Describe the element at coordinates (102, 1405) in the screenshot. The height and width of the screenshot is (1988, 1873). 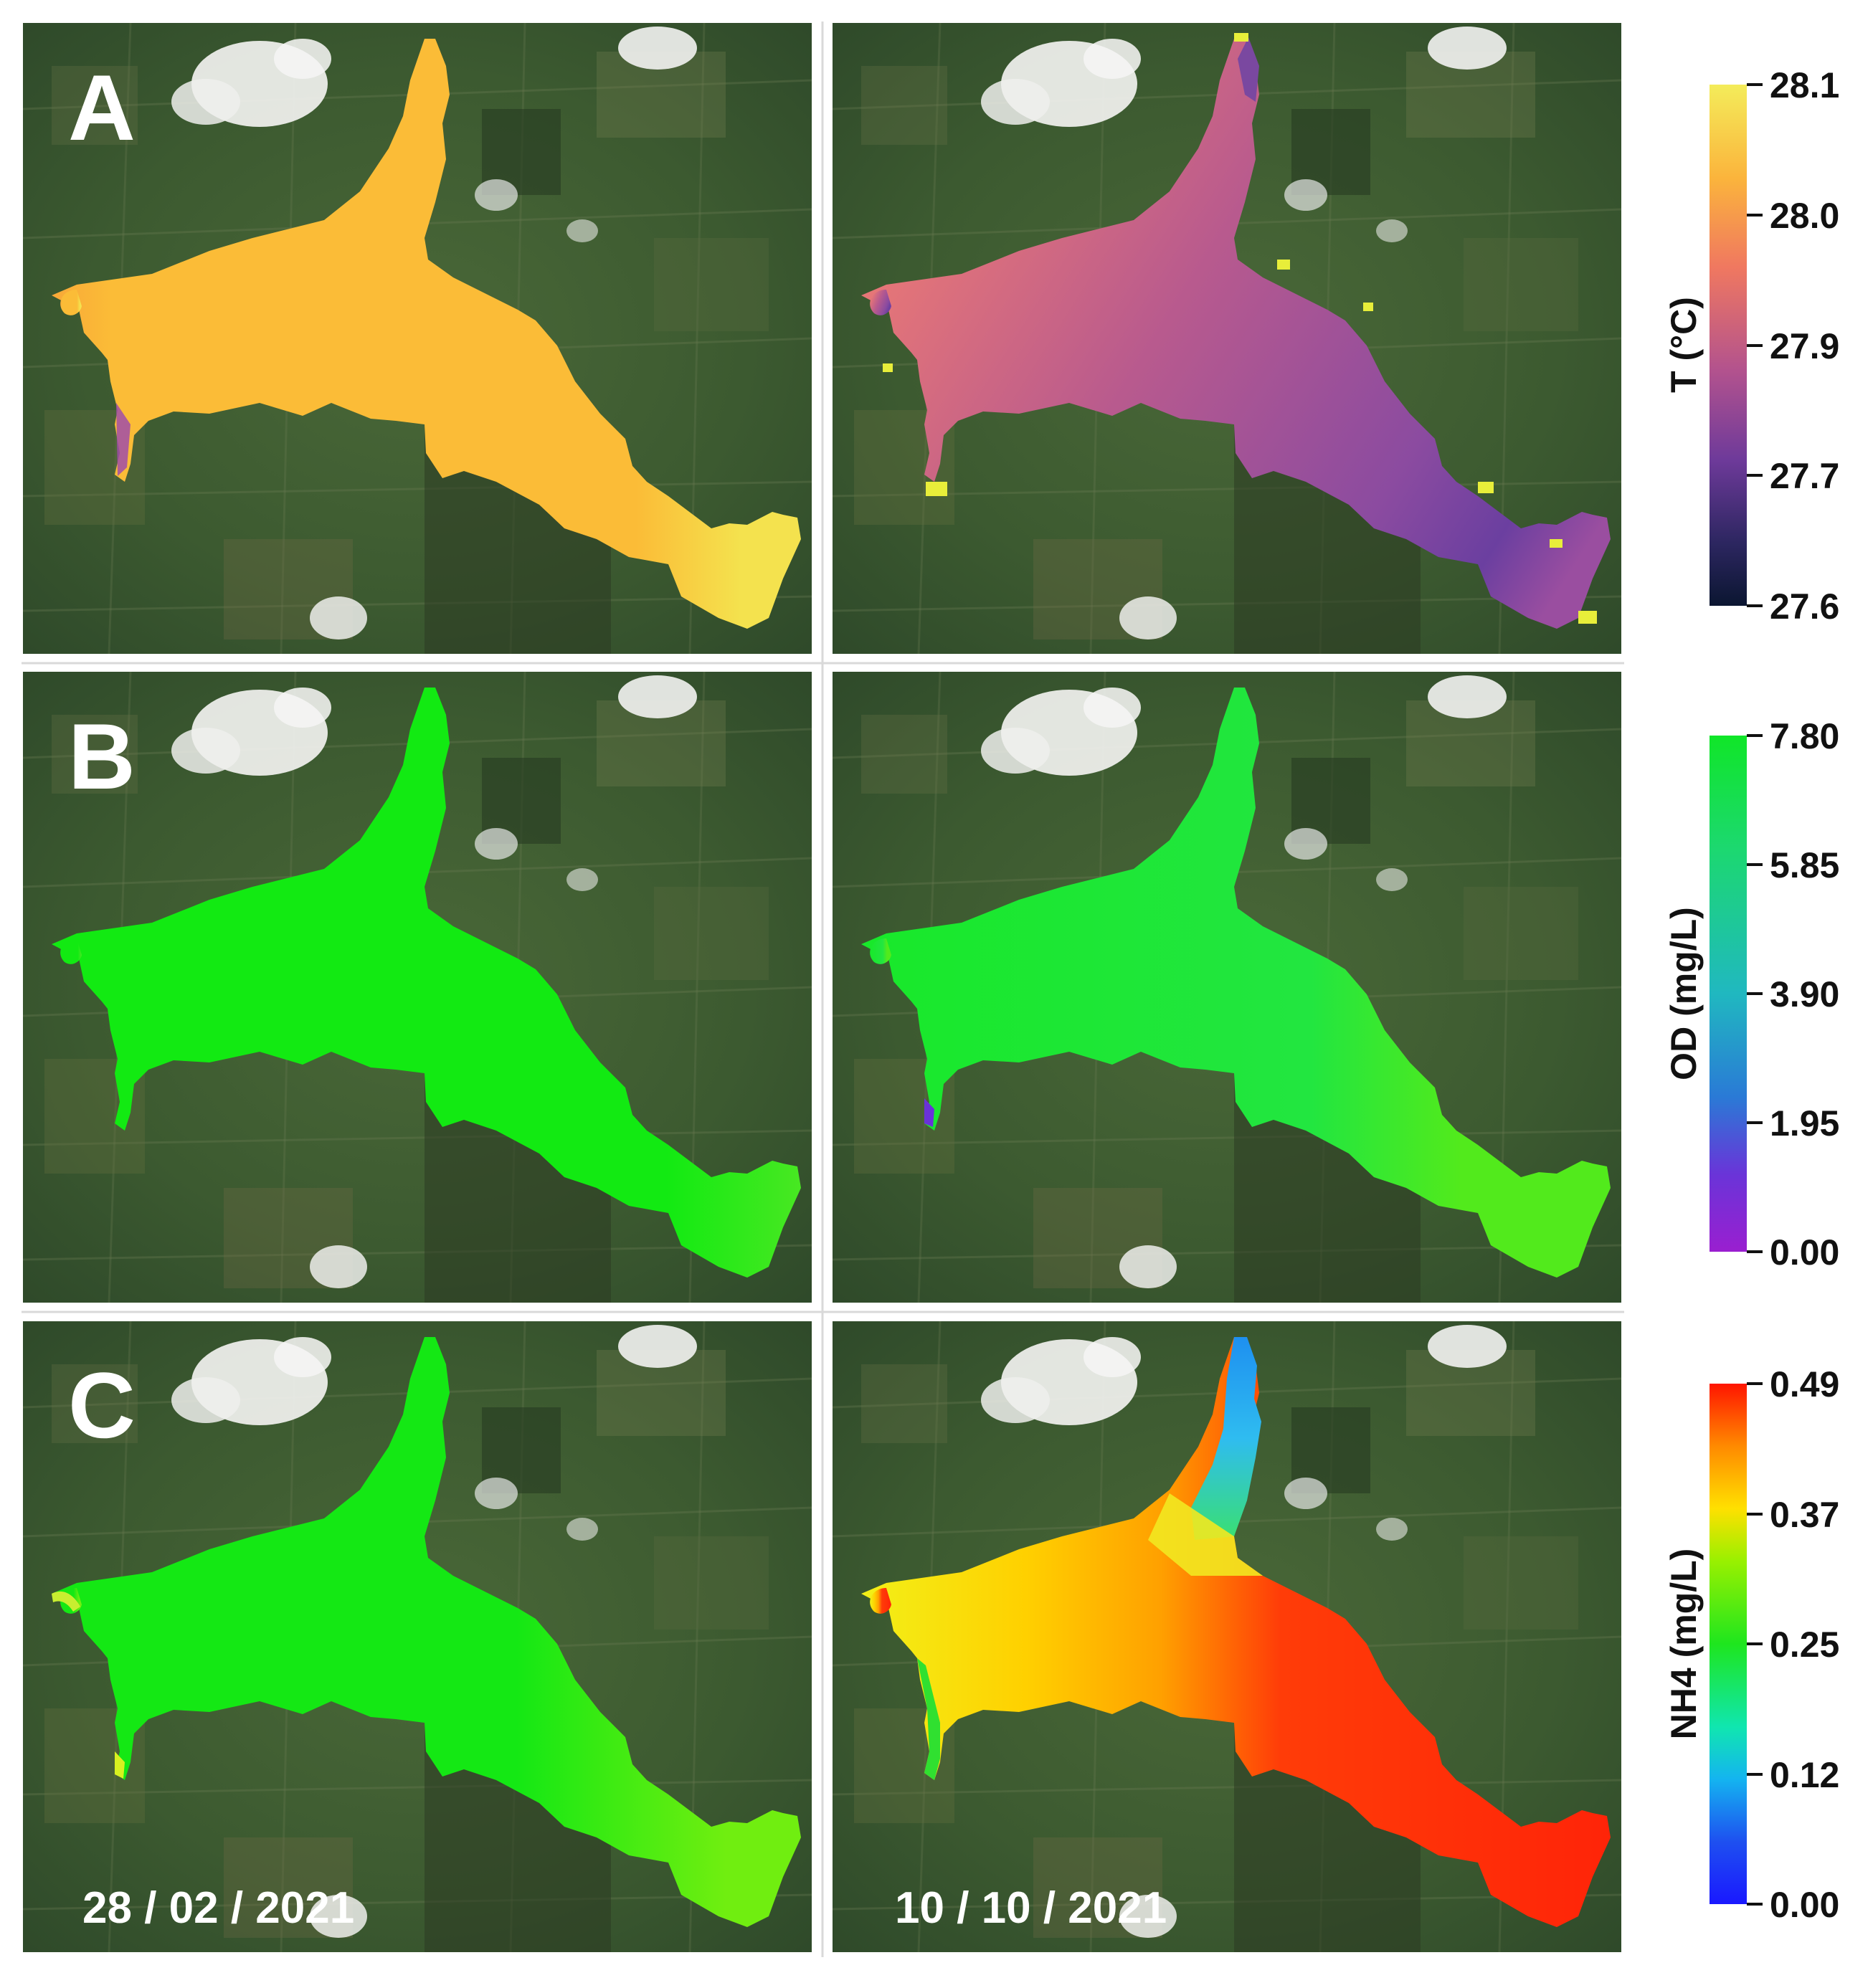
I see `row-label-C: C` at that location.